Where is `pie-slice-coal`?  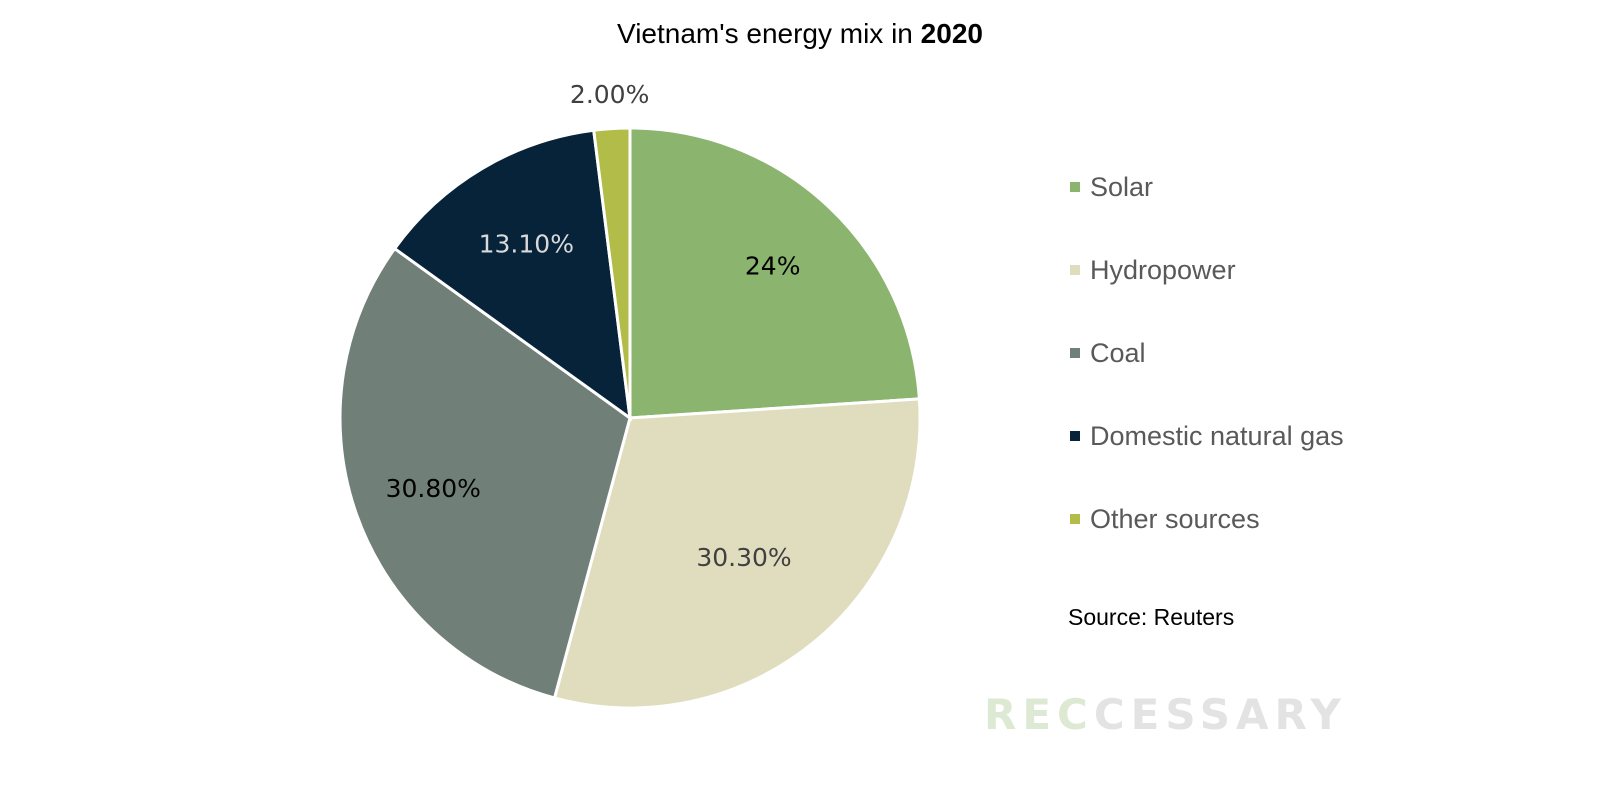
pie-slice-coal is located at coordinates (485, 473).